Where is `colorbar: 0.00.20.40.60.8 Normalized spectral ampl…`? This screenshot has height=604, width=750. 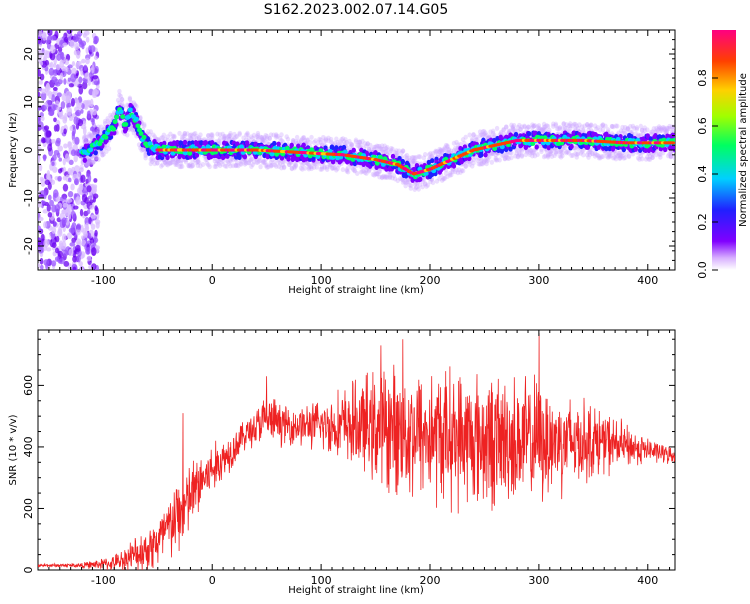 colorbar: 0.00.20.40.60.8 Normalized spectral ampl… is located at coordinates (722, 154).